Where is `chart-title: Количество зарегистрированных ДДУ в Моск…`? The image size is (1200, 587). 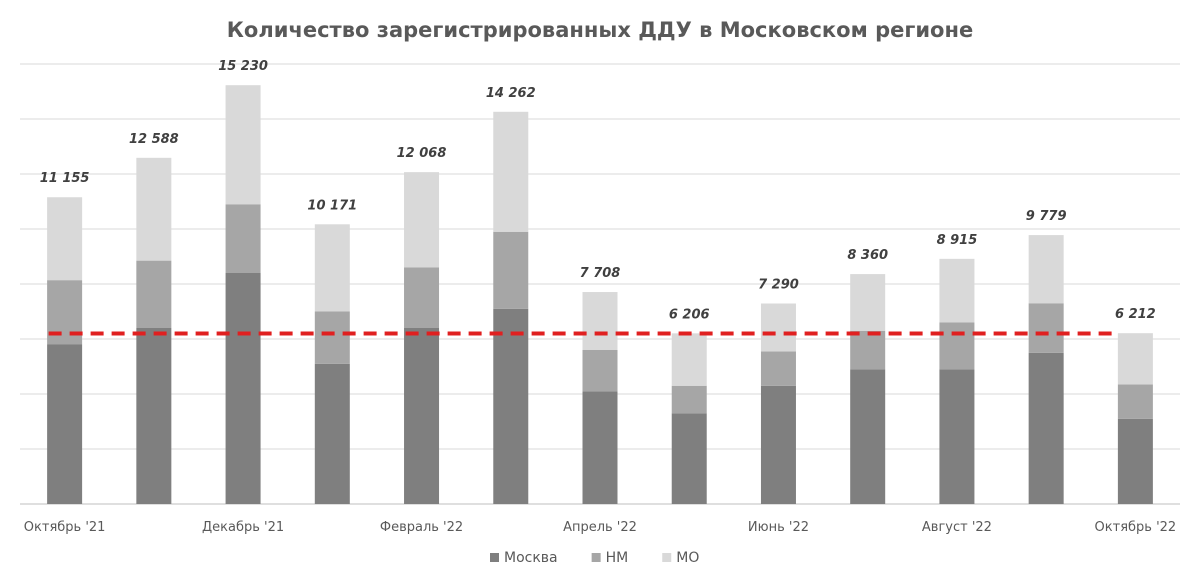
chart-title: Количество зарегистрированных ДДУ в Моск… is located at coordinates (600, 30).